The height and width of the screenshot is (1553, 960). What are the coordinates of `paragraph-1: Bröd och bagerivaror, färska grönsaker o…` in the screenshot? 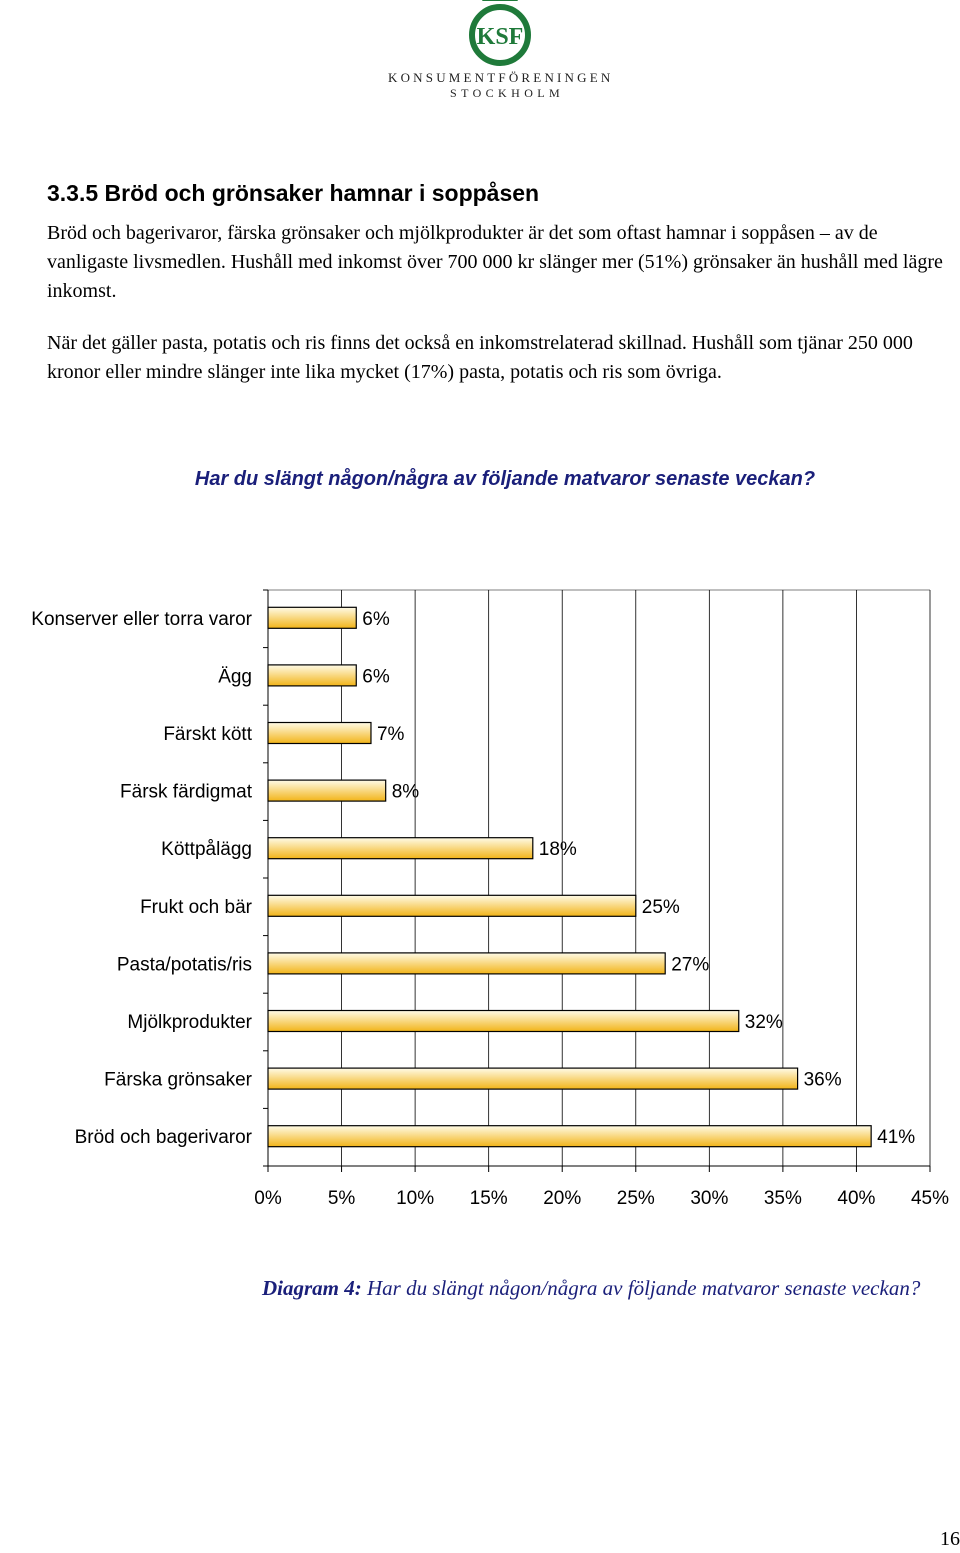 It's located at (495, 262).